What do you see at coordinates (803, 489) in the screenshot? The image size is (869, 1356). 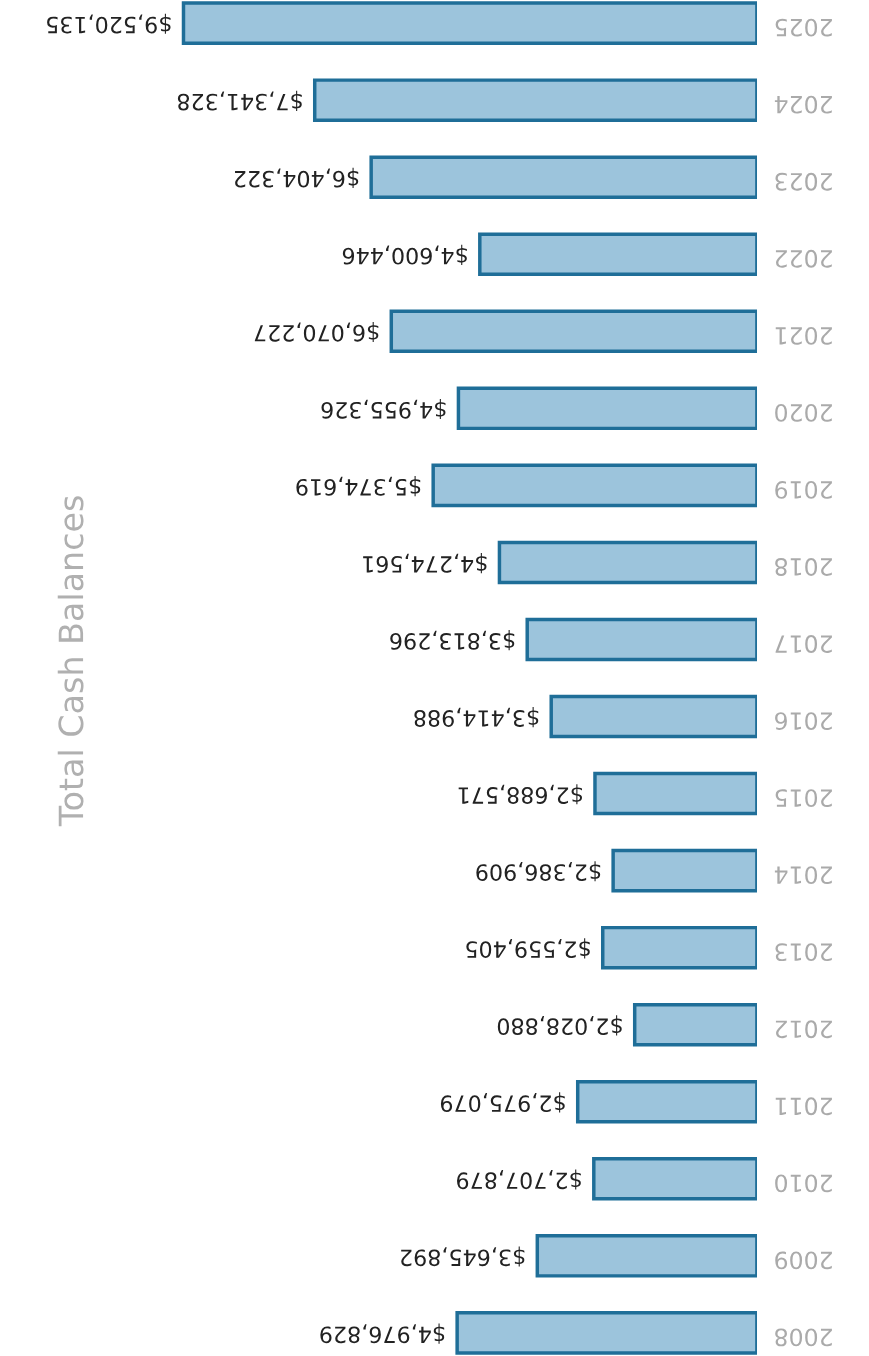 I see `y-tick-label: 2019` at bounding box center [803, 489].